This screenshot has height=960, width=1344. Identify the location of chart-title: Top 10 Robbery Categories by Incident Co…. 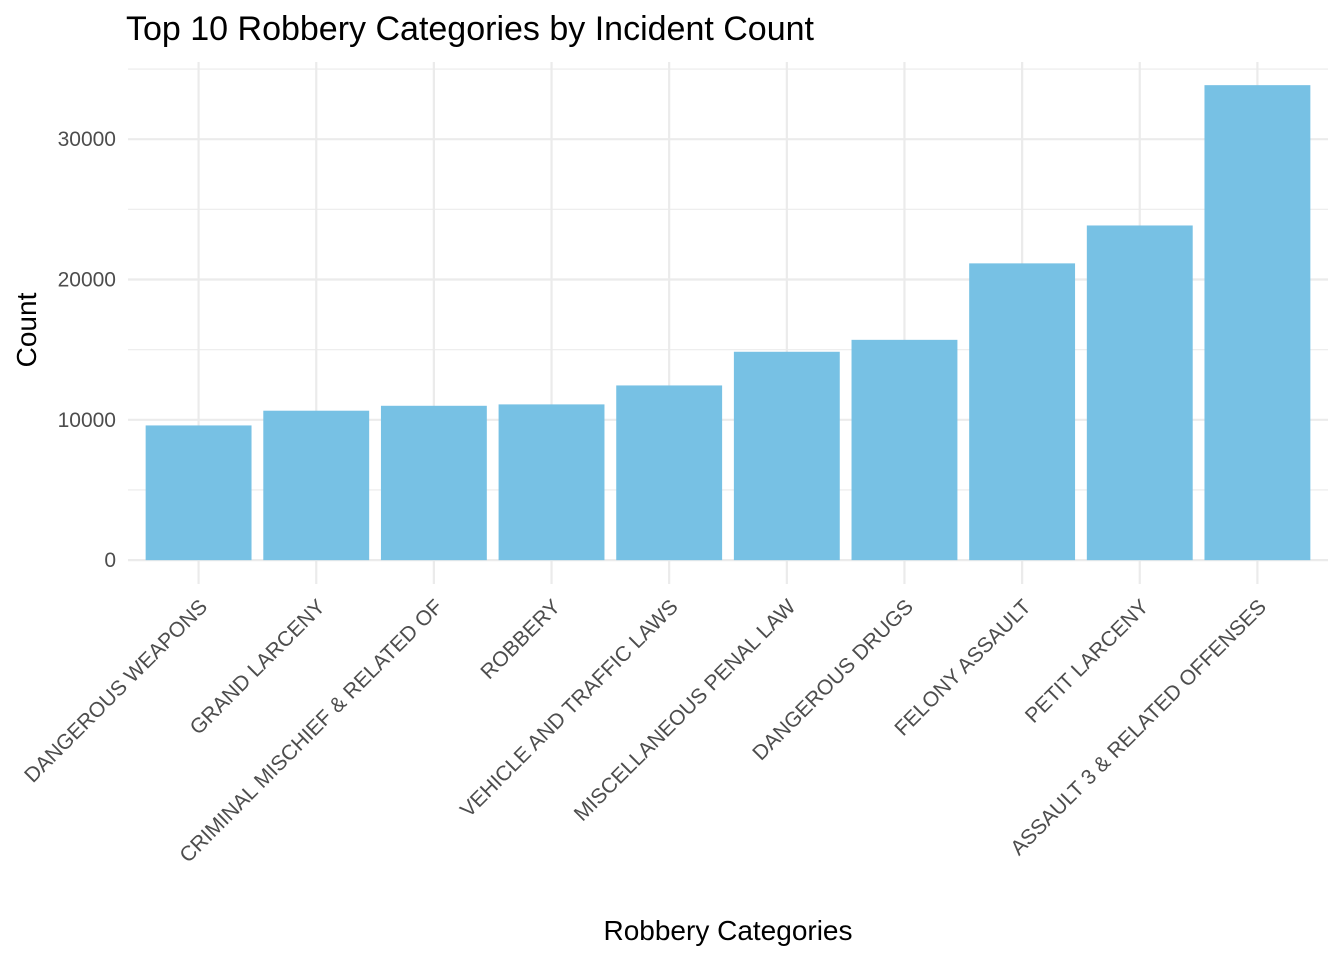
(470, 29).